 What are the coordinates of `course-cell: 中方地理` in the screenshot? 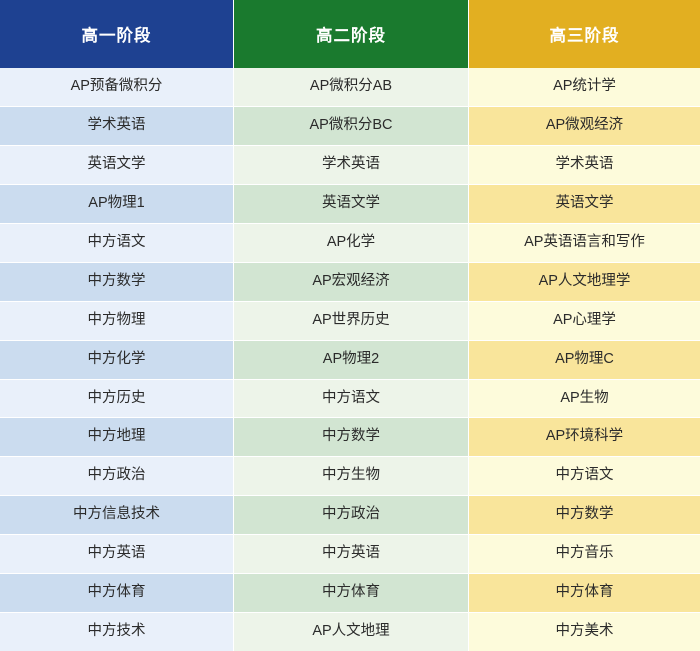 It's located at (116, 438).